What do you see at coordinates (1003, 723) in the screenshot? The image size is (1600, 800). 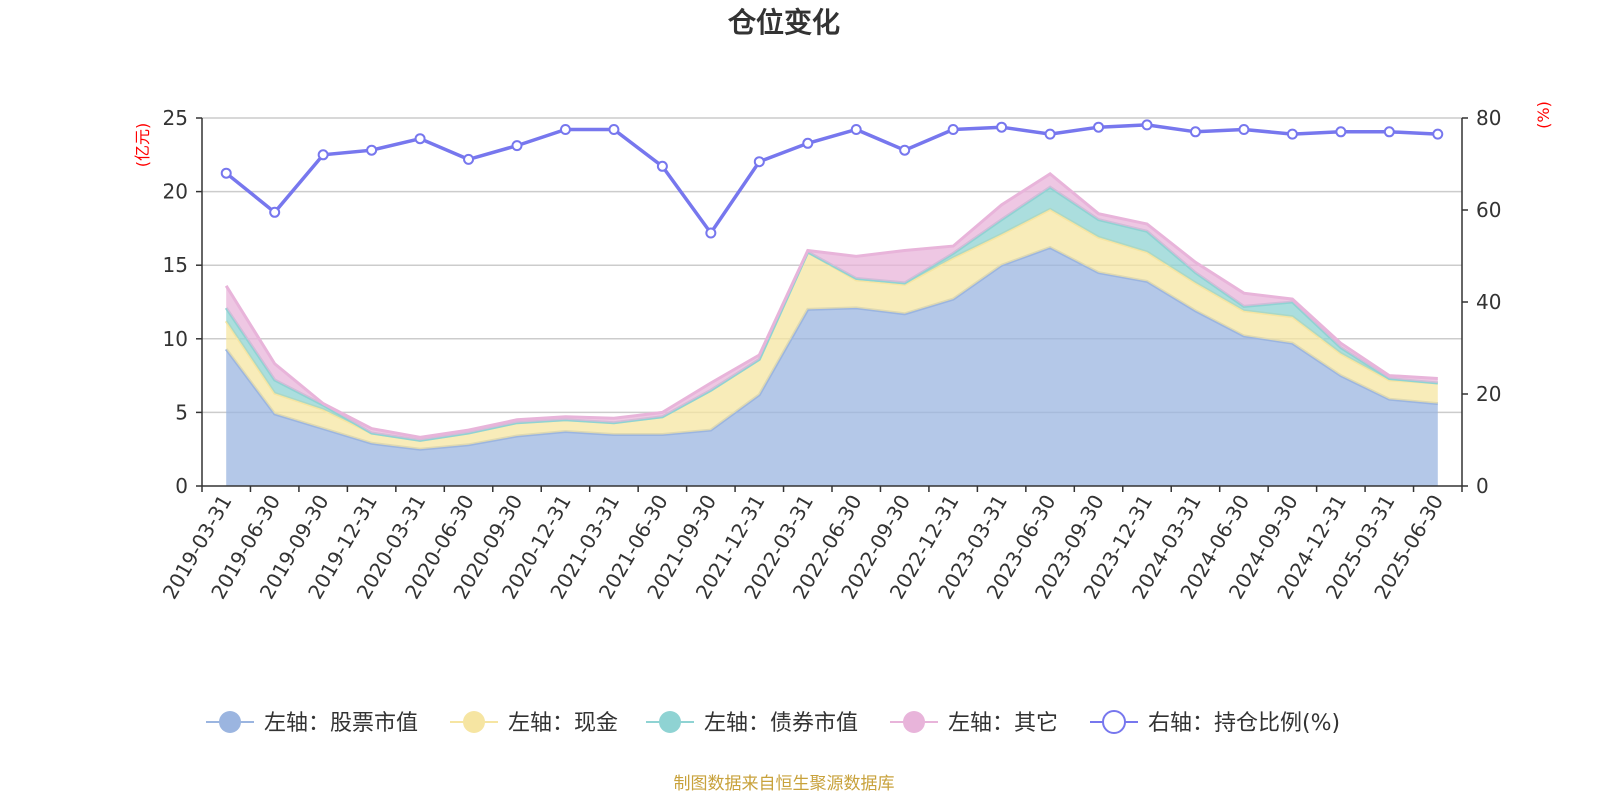 I see `legend-label-other: 左轴：其它` at bounding box center [1003, 723].